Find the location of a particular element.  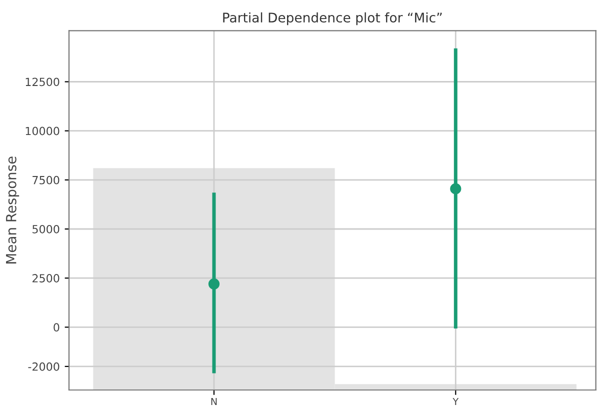

y-tick-label: 7500 is located at coordinates (46, 180).